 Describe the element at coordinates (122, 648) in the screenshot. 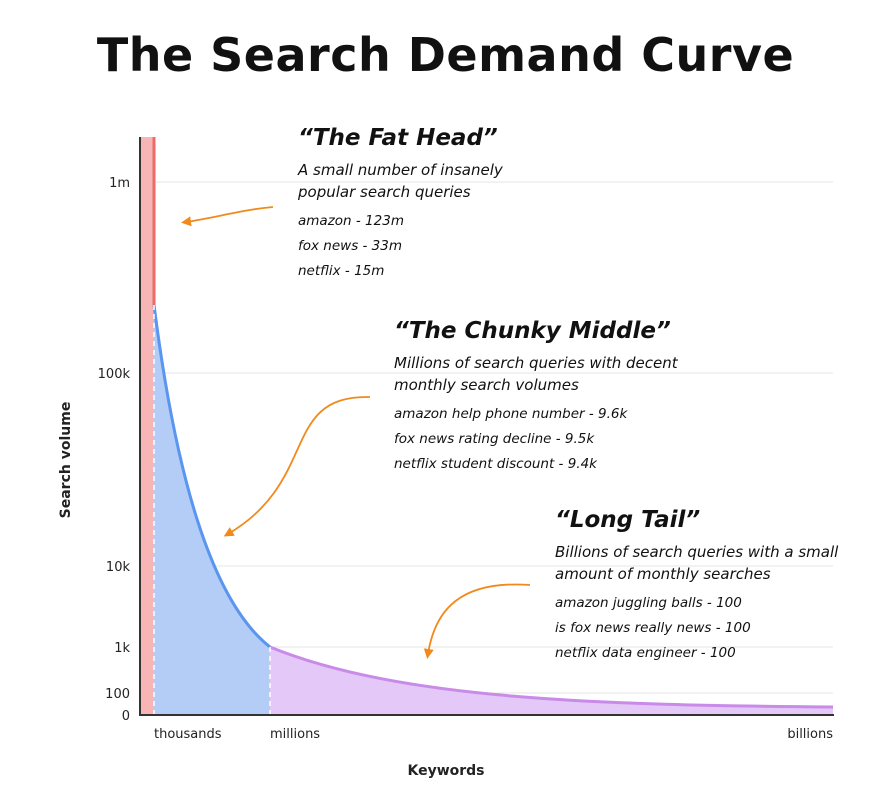

I see `y-tick-label: 1k` at that location.